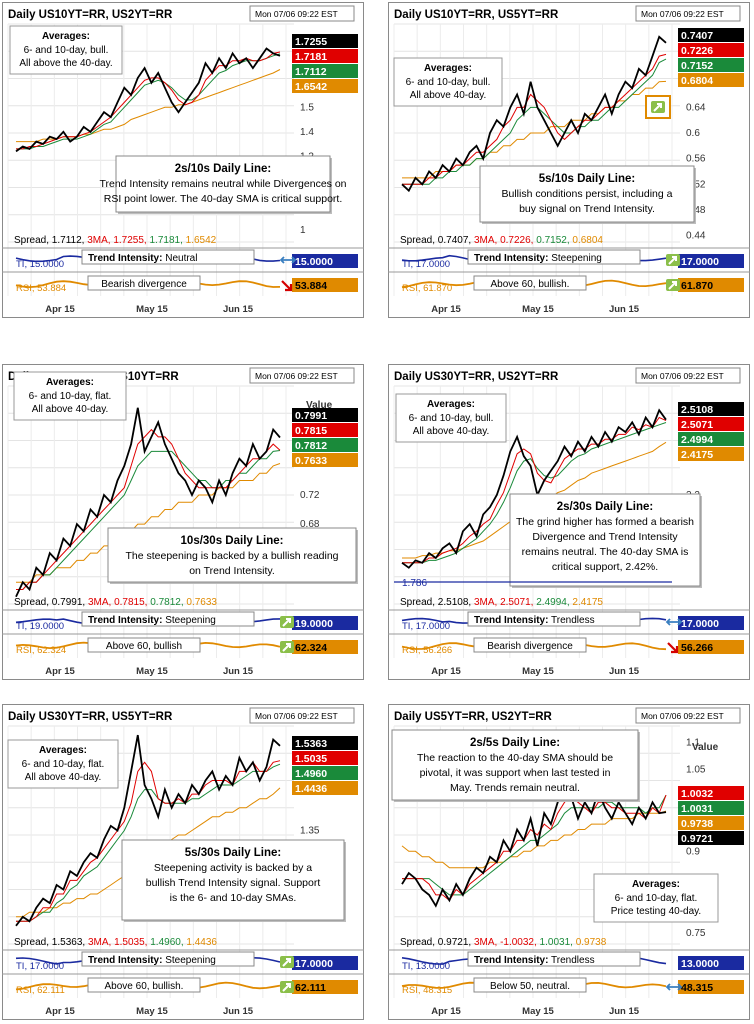  I want to click on y-tick-label: 1.1, so click(693, 742).